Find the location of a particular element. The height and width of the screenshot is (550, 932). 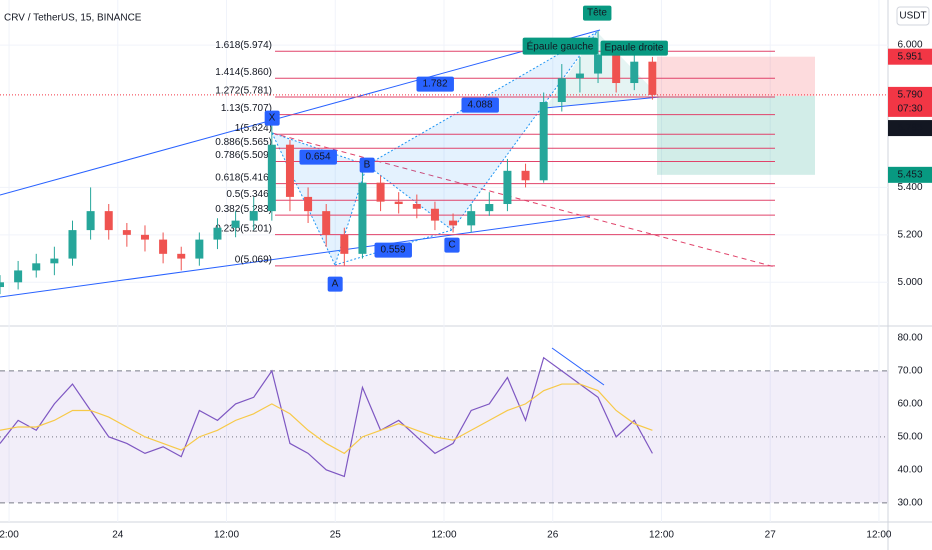

y-tick-label: 60.00 is located at coordinates (909, 404).